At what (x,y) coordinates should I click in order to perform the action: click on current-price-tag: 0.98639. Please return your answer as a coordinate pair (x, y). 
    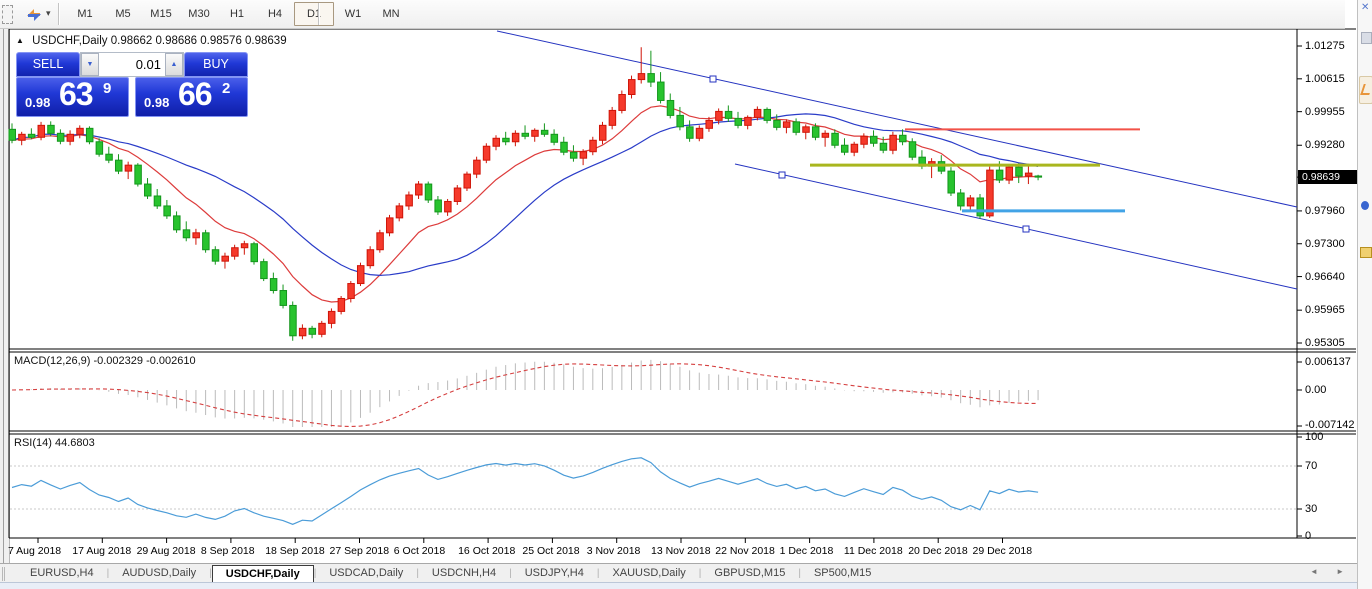
    Looking at the image, I should click on (1327, 177).